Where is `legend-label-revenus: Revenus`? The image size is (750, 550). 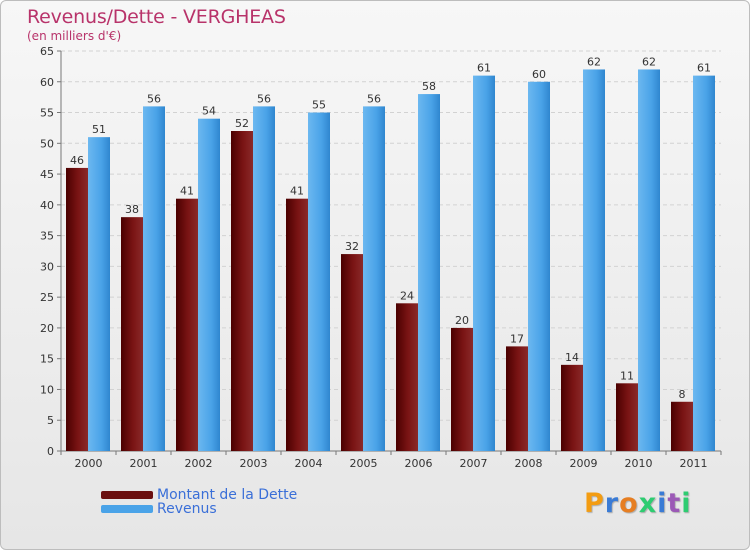
legend-label-revenus: Revenus is located at coordinates (187, 509).